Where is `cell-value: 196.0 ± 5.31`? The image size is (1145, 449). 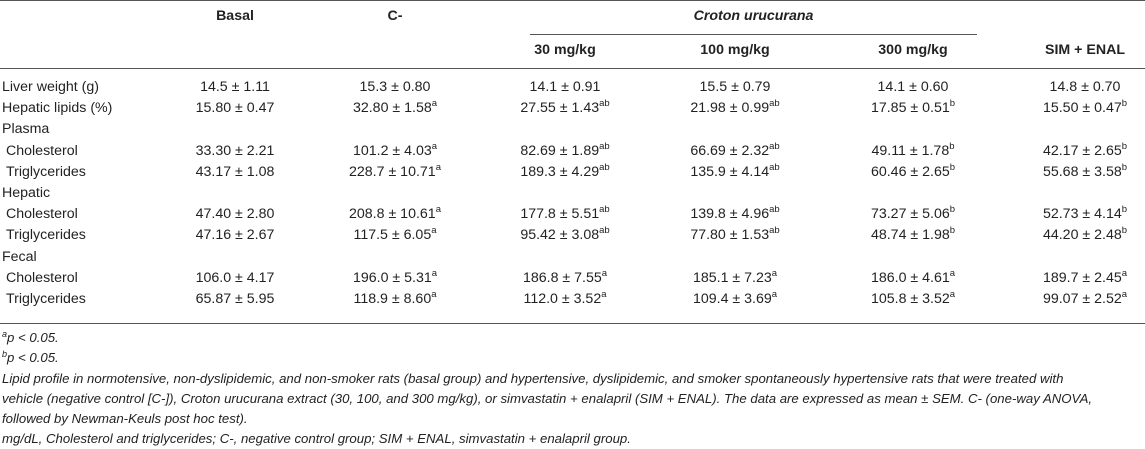 cell-value: 196.0 ± 5.31 is located at coordinates (392, 277).